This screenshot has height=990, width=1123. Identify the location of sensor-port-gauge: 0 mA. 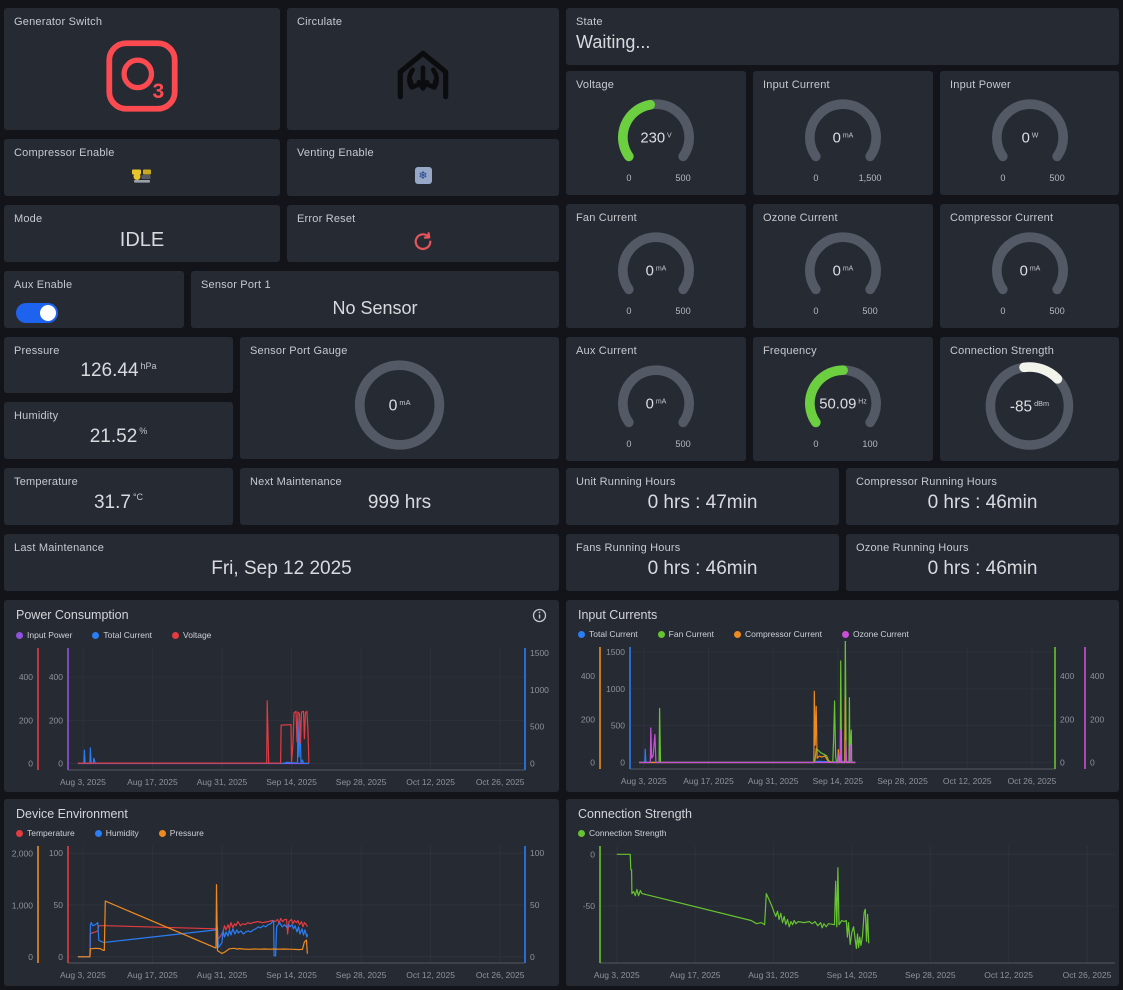
(399, 405).